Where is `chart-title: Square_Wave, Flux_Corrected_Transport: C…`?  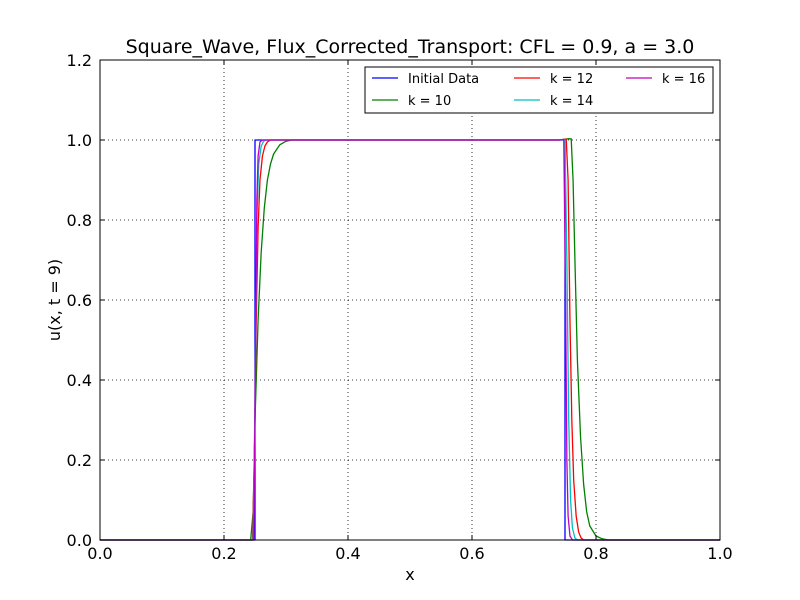 chart-title: Square_Wave, Flux_Corrected_Transport: C… is located at coordinates (410, 47).